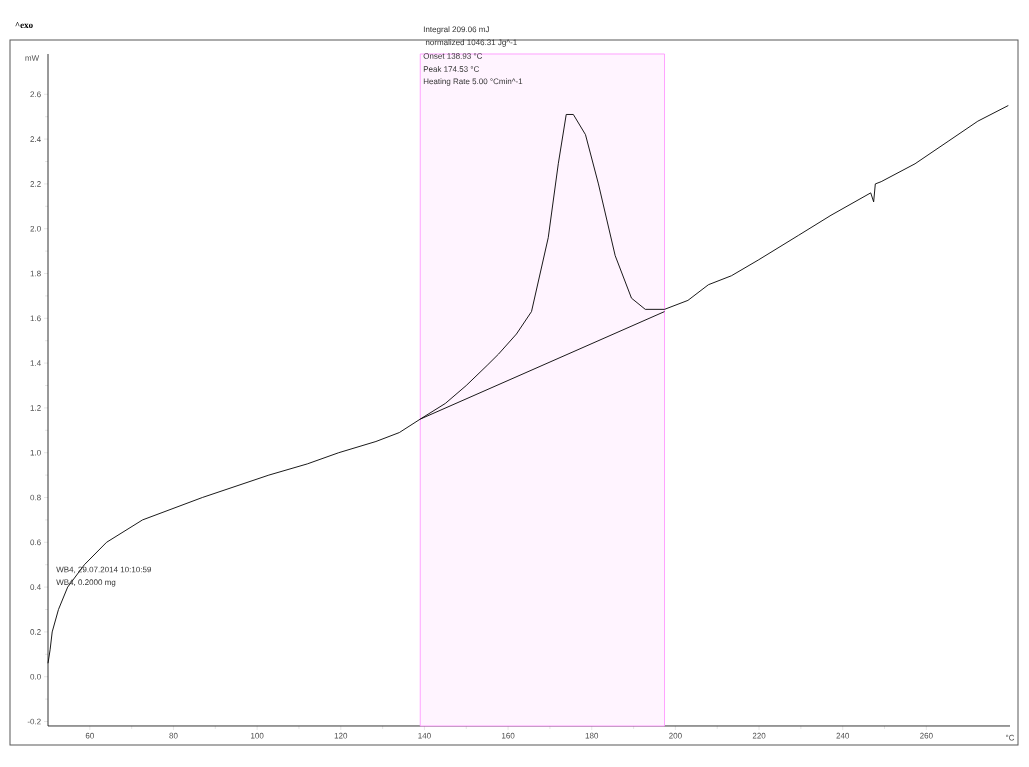  I want to click on x-axis-title: °C, so click(1010, 737).